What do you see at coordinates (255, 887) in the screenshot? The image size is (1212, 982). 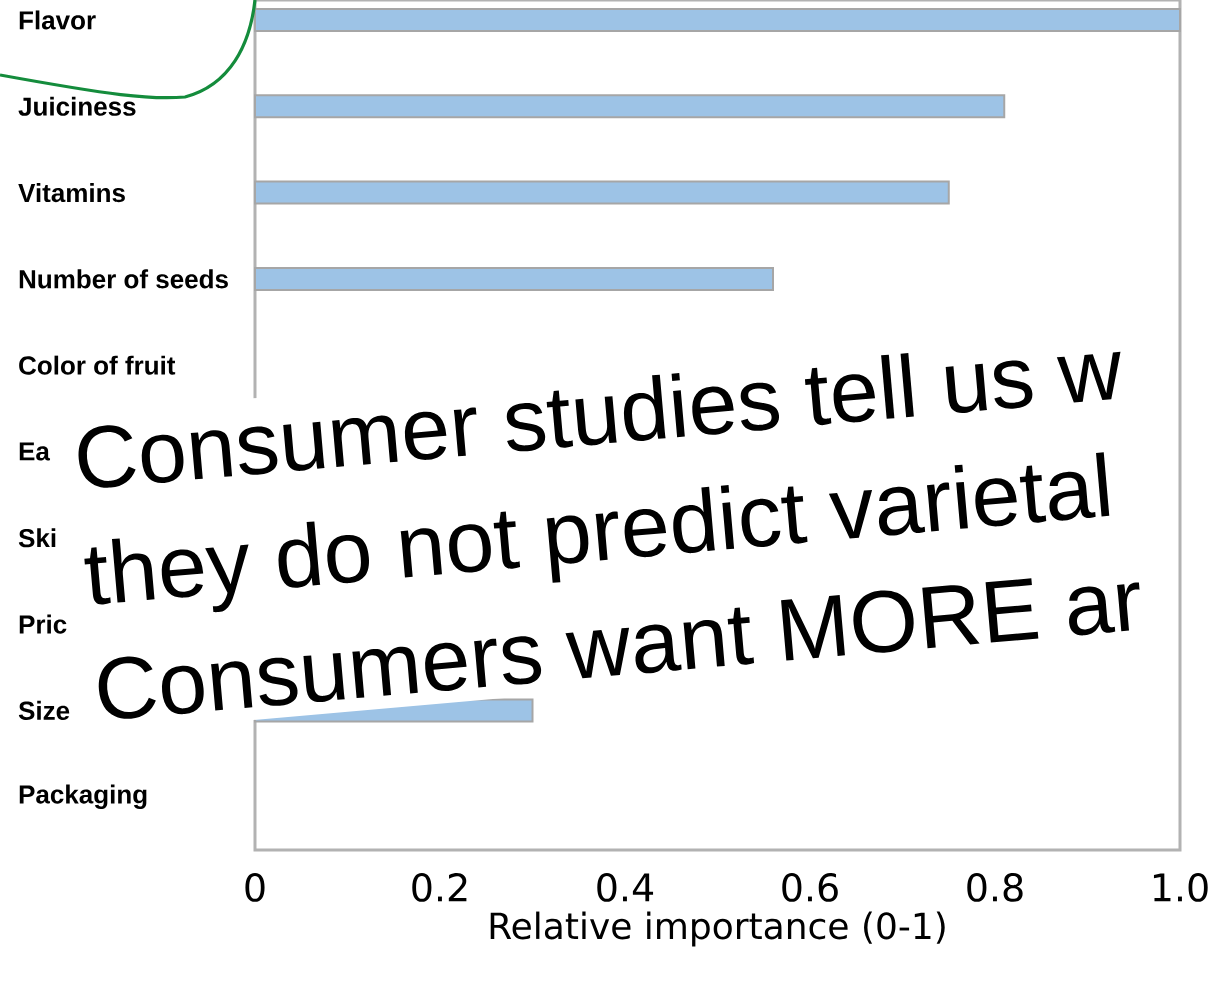 I see `x-tick-label: 0` at bounding box center [255, 887].